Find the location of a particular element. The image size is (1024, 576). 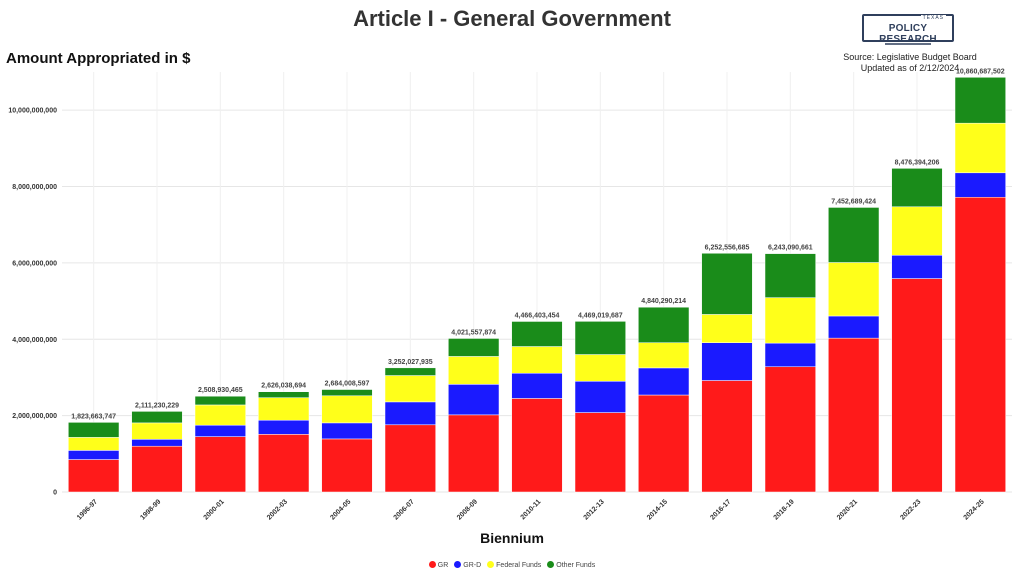

tpr-logo: TEXAS POLICY RESEARCH is located at coordinates (908, 29).